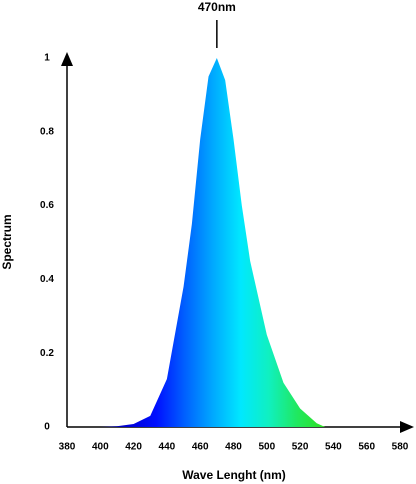 The width and height of the screenshot is (416, 484). I want to click on x-axis-arrow, so click(407, 427).